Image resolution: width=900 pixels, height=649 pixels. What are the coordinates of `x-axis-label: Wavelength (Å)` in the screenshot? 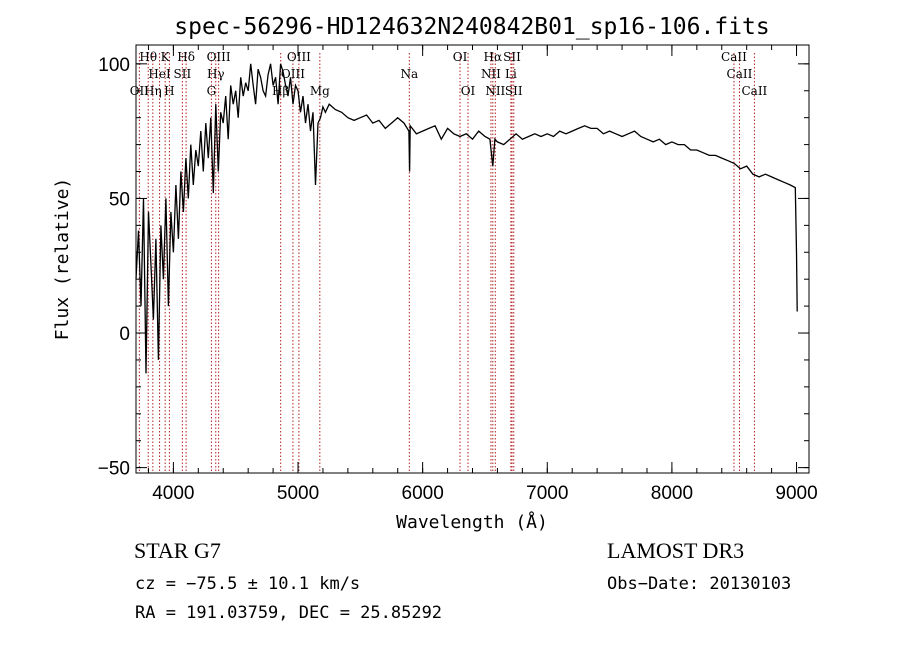 It's located at (472, 522).